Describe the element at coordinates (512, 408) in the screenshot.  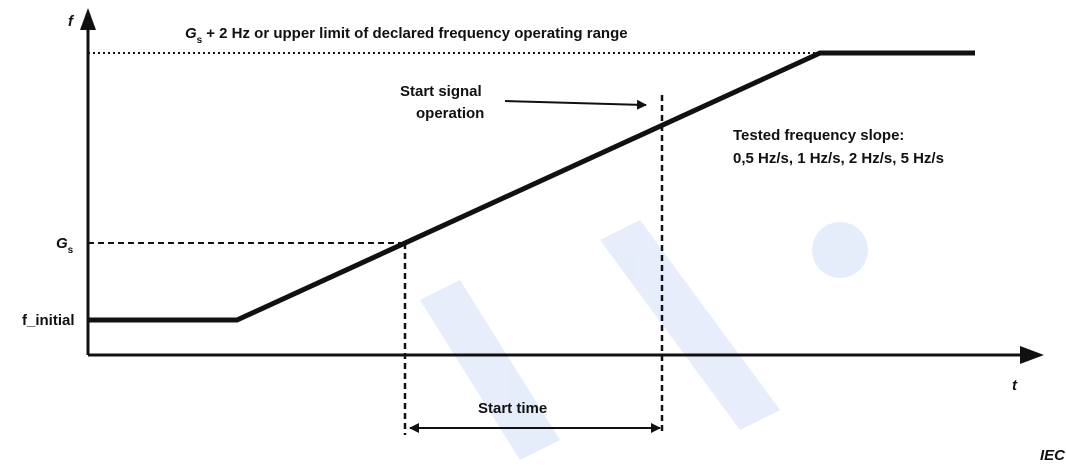
I see `start-time-label: Start time` at that location.